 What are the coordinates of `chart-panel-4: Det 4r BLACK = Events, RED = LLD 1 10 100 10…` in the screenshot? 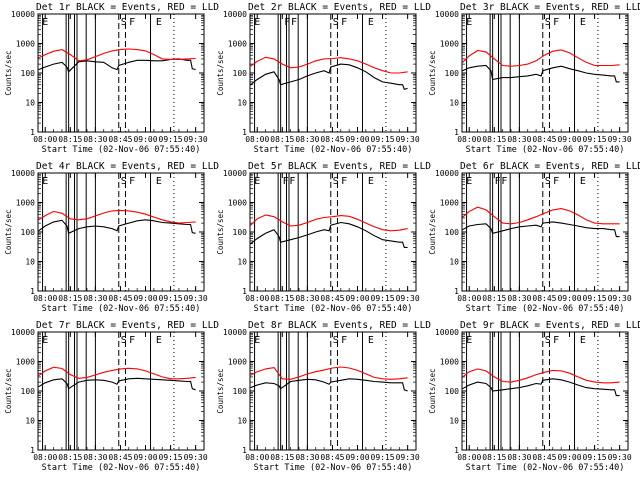 It's located at (111, 237).